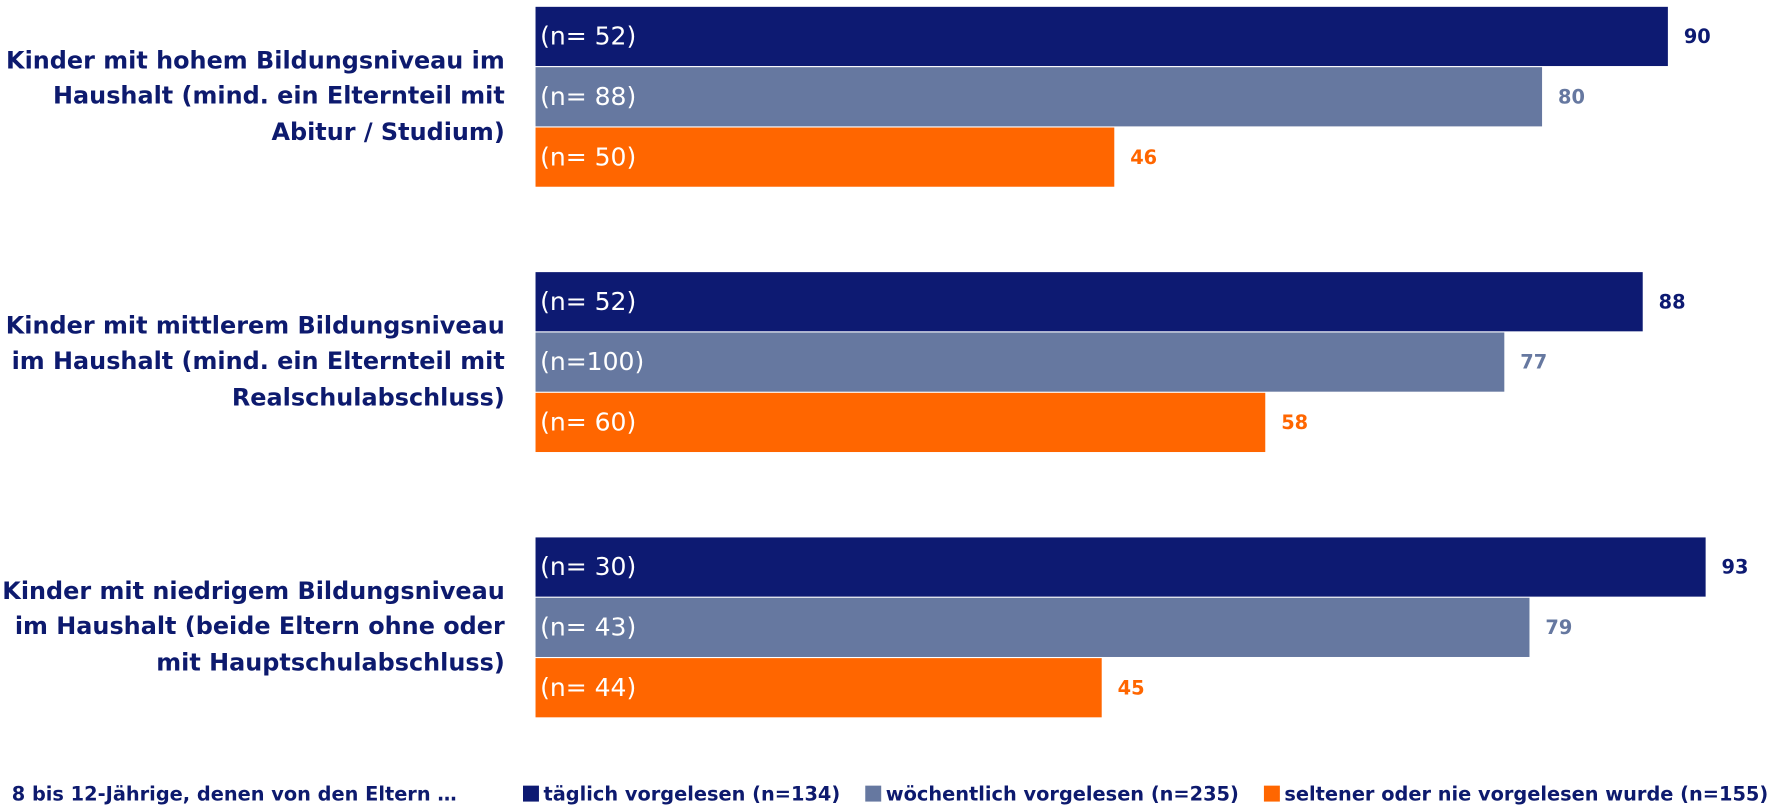  I want to click on sample-size-label: (n= 30), so click(588, 566).